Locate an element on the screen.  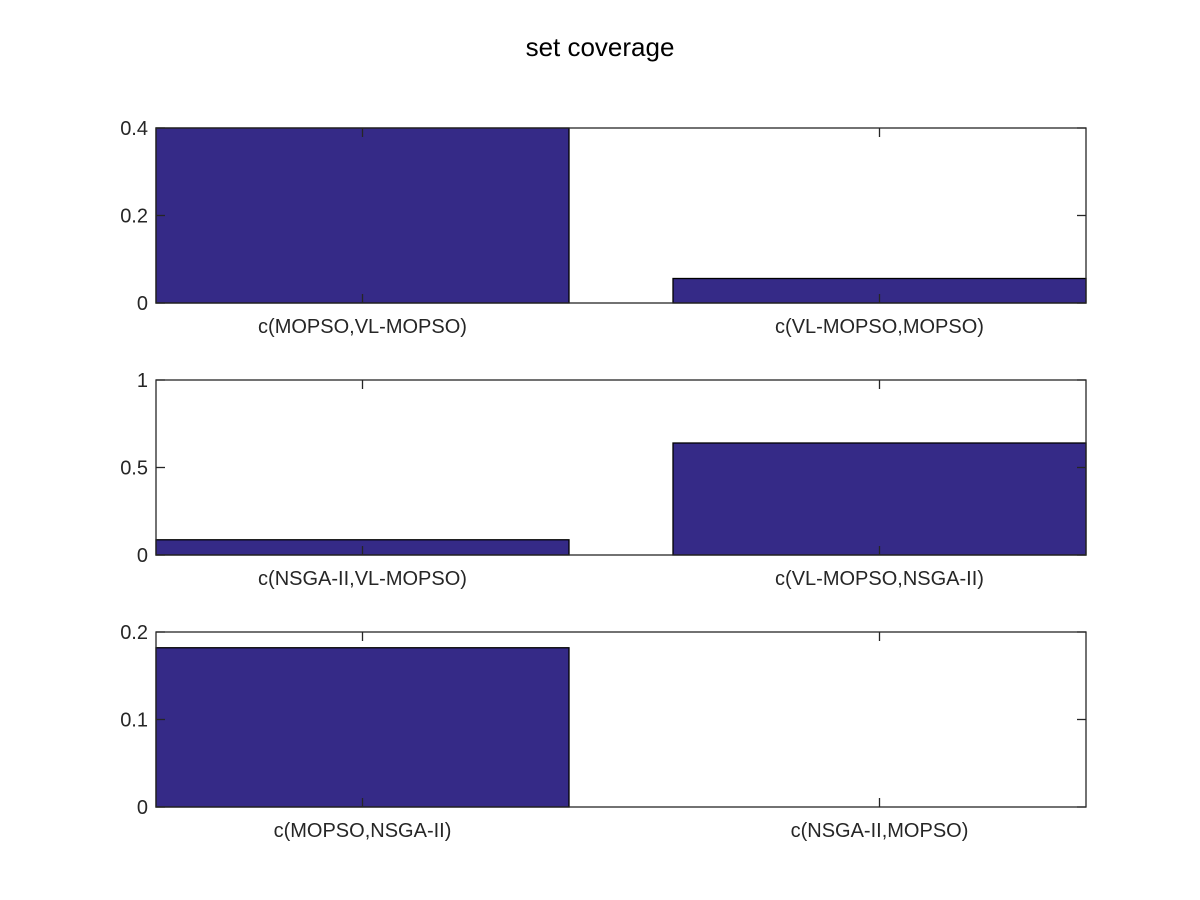
figure-title: set coverage is located at coordinates (600, 47).